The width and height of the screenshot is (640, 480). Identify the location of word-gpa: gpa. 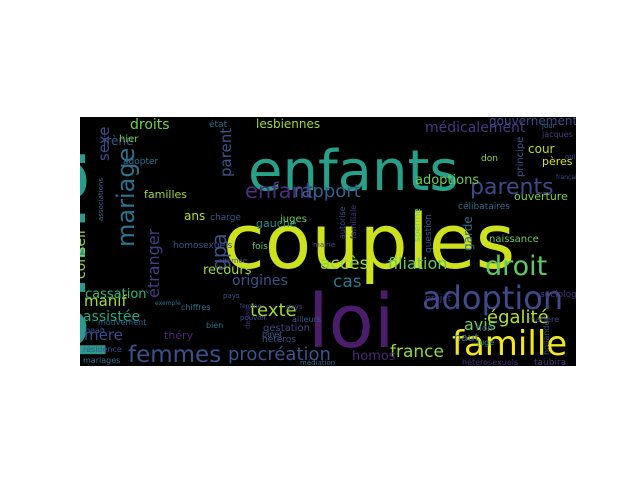
(219, 252).